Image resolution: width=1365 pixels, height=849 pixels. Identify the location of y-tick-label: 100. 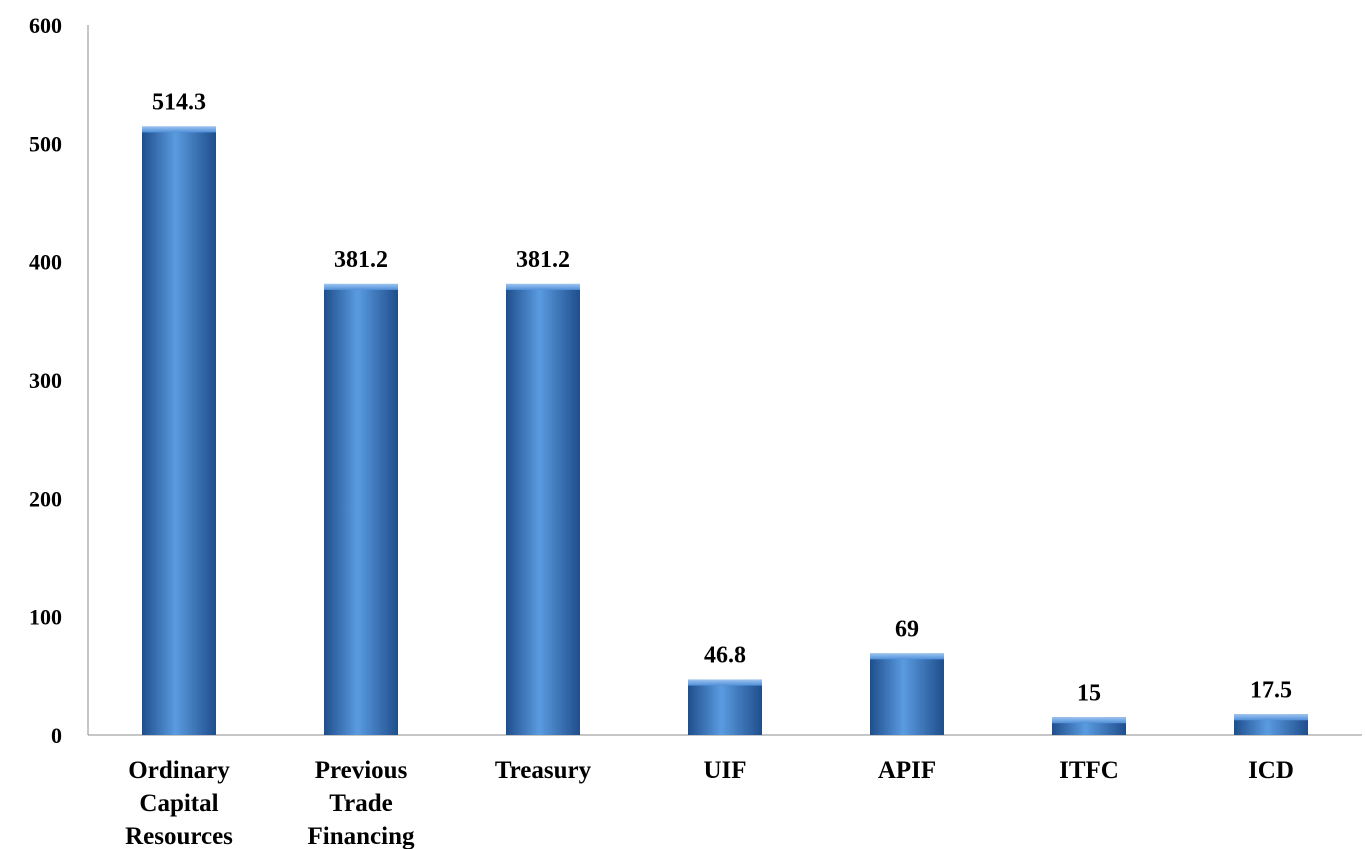
(45, 617).